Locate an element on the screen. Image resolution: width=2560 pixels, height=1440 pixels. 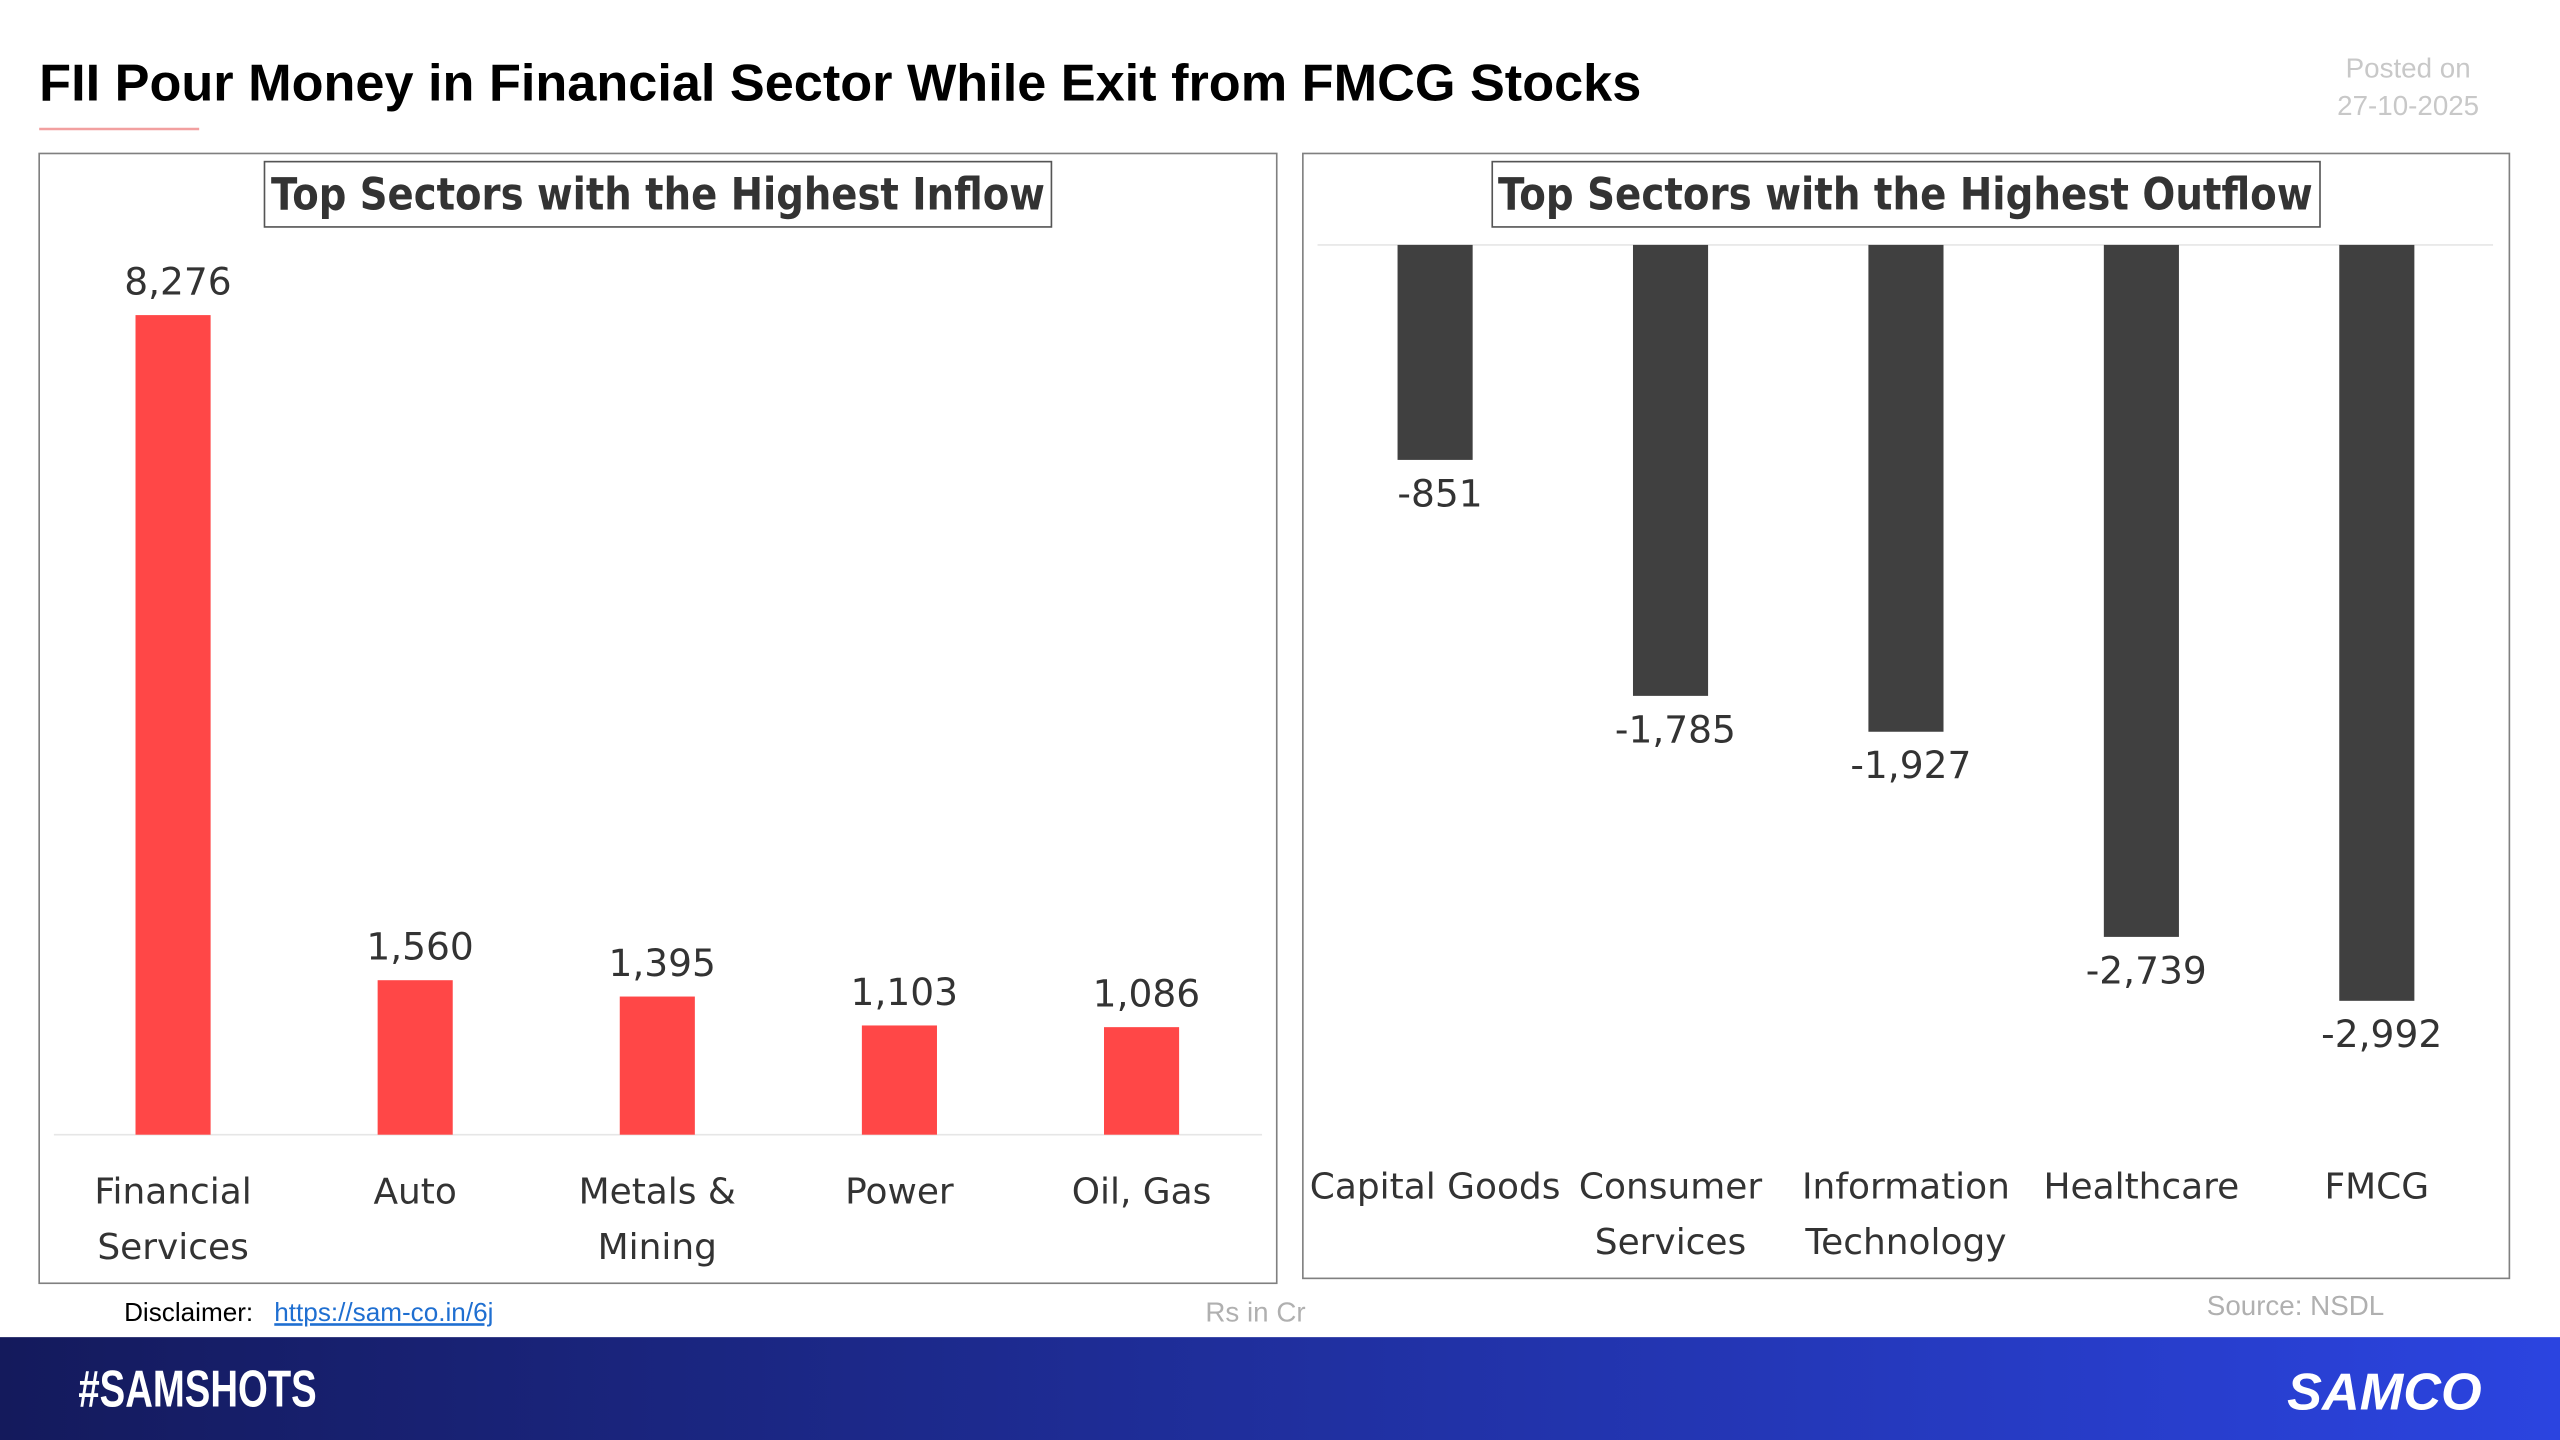
value-label: -1,927 is located at coordinates (1910, 765).